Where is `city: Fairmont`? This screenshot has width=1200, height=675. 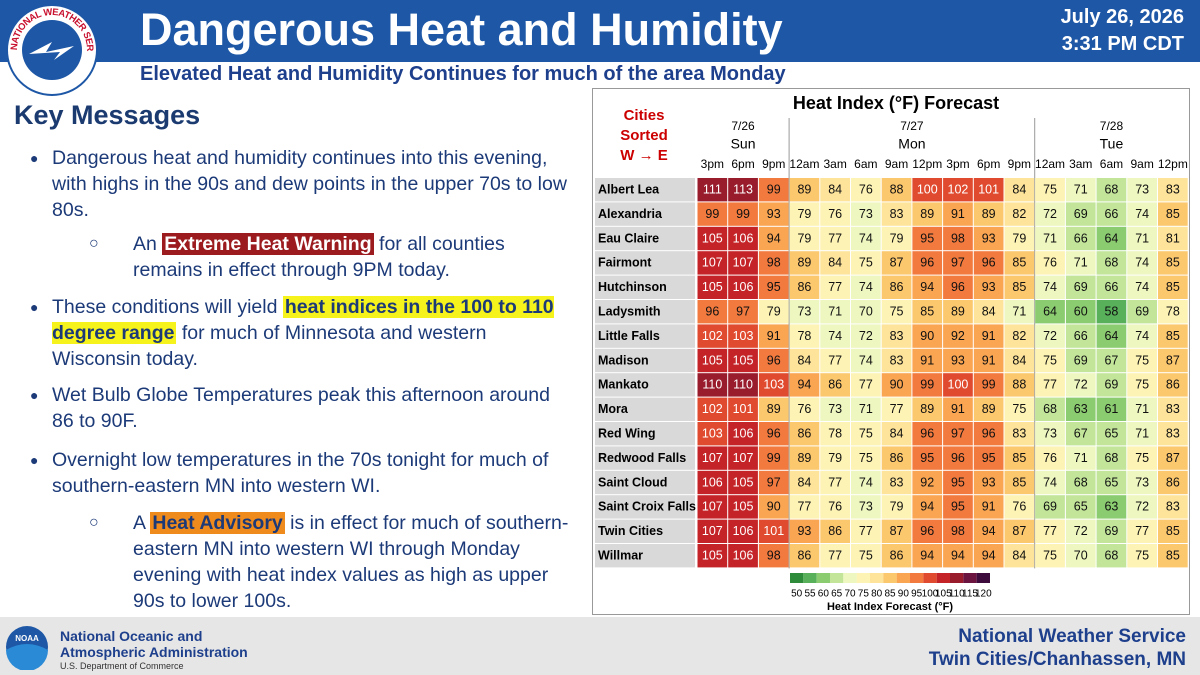
city: Fairmont is located at coordinates (625, 263).